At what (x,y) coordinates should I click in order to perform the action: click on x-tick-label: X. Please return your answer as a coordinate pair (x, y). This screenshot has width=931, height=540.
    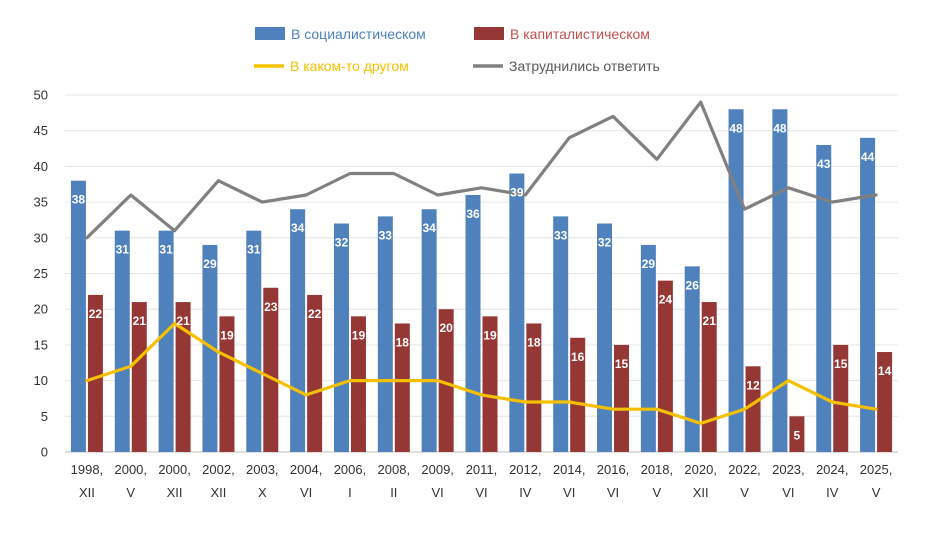
    Looking at the image, I should click on (262, 492).